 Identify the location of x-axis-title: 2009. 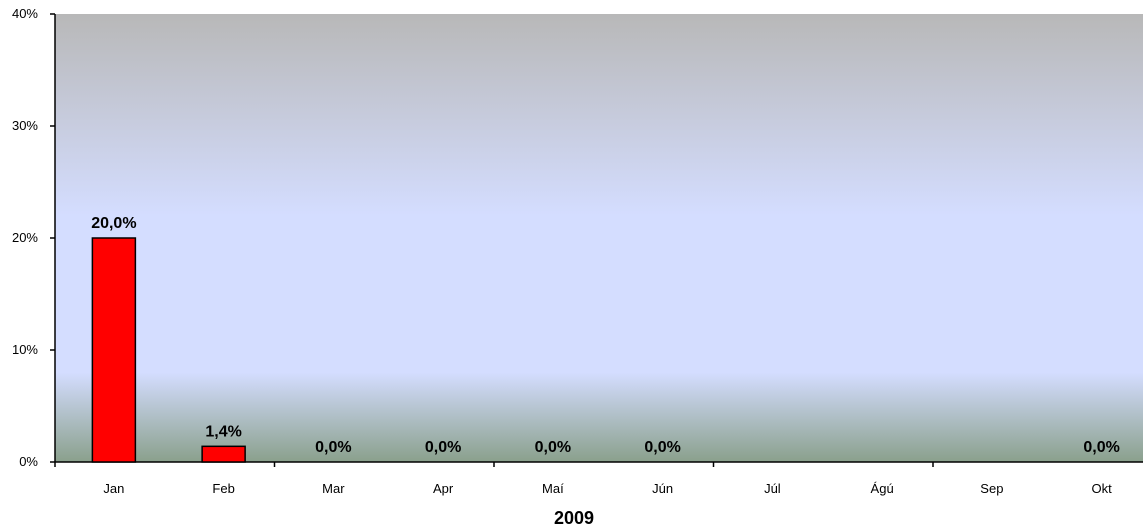
(574, 518).